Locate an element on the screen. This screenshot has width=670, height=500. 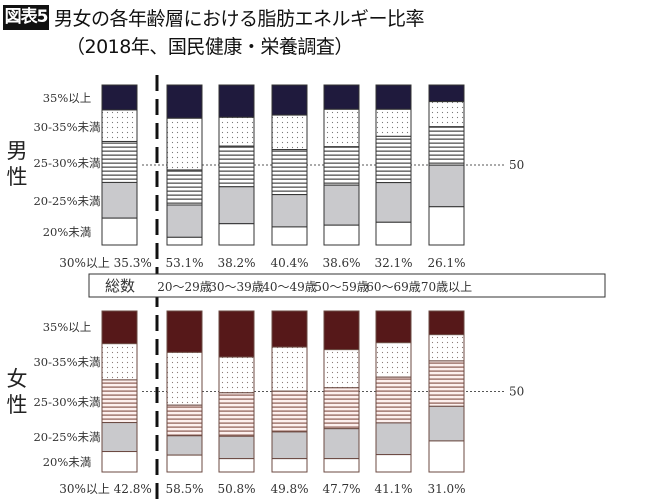
figure-badge: 図表5 is located at coordinates (26, 17).